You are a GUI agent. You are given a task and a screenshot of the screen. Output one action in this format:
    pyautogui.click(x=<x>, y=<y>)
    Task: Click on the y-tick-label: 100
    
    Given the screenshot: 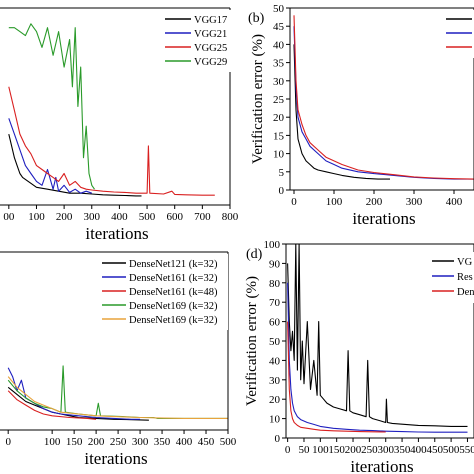 What is the action you would take?
    pyautogui.click(x=272, y=245)
    